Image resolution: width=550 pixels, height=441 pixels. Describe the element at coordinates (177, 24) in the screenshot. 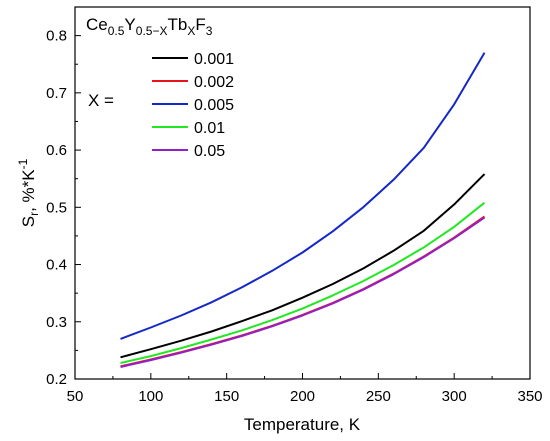

I see `legend-title-part: Tb` at that location.